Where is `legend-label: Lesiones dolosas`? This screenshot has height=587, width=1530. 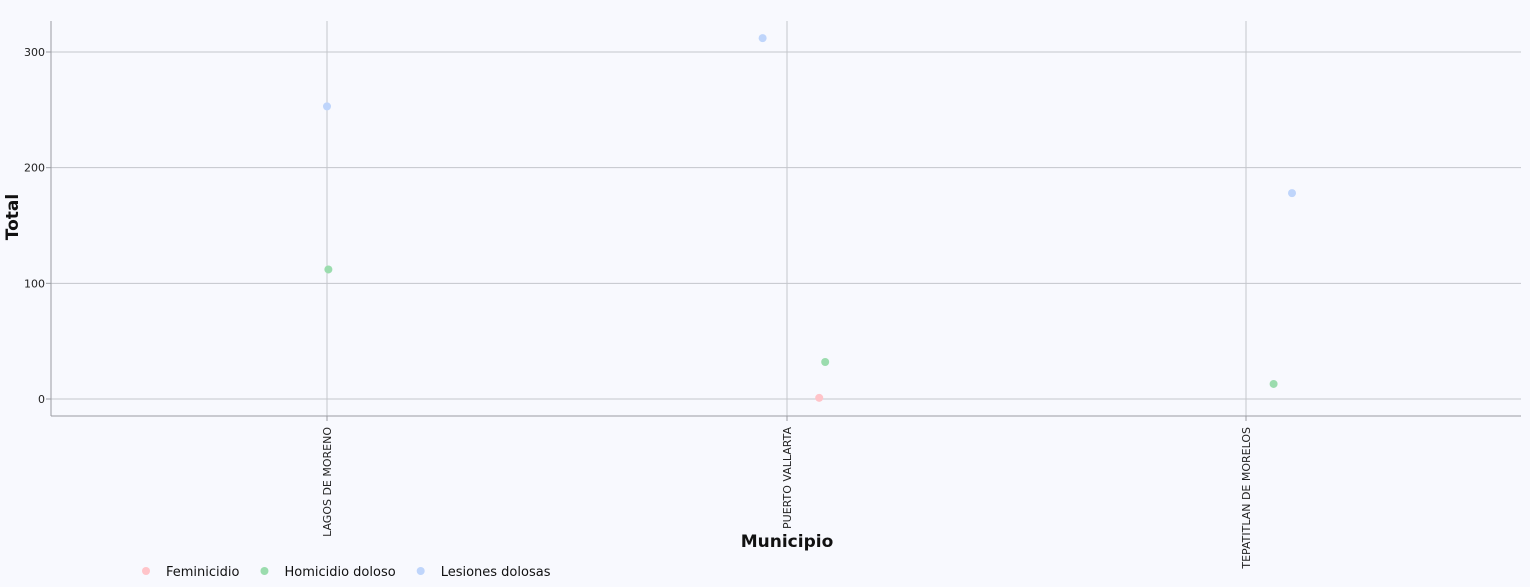 legend-label: Lesiones dolosas is located at coordinates (496, 572).